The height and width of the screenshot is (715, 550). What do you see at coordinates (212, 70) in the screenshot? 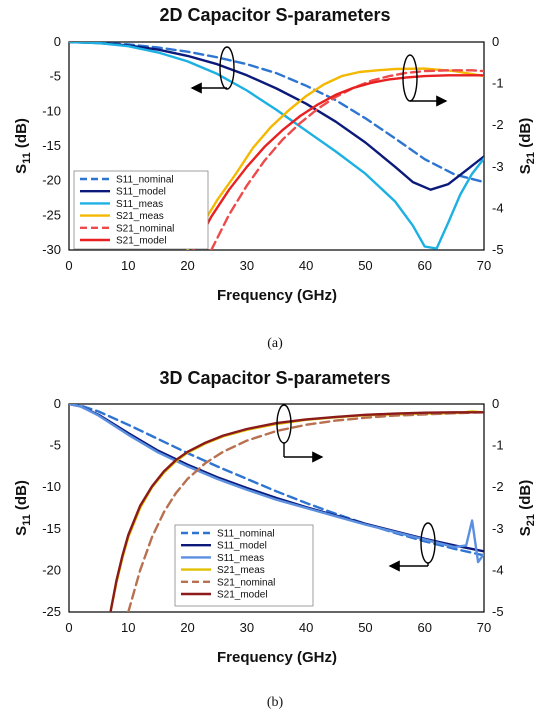
I see `annotation-left` at bounding box center [212, 70].